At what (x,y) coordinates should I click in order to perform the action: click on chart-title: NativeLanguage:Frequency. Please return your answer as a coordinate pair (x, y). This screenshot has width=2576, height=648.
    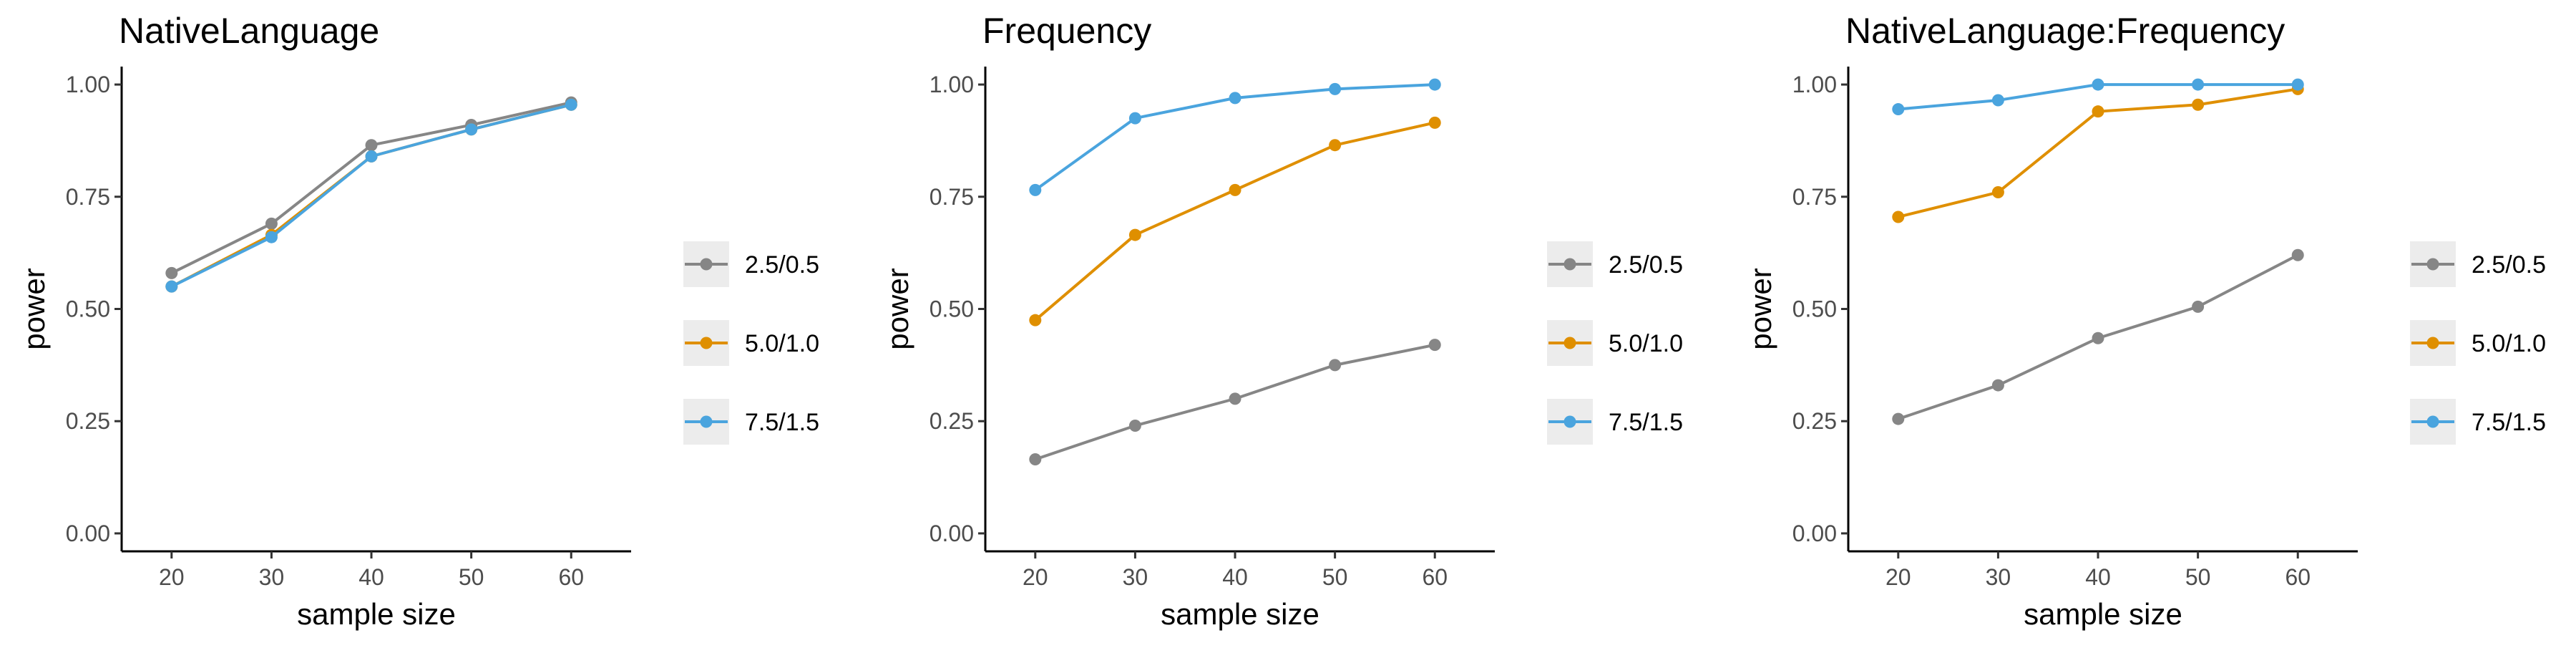
    Looking at the image, I should click on (2065, 31).